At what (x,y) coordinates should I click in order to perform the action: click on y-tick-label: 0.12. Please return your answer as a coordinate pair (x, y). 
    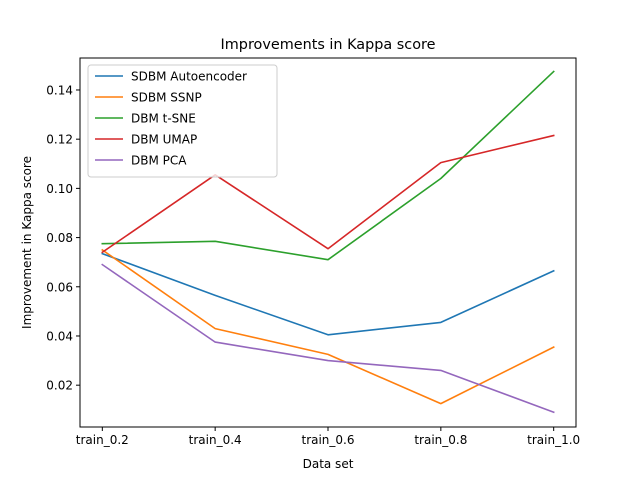
    Looking at the image, I should click on (59, 140).